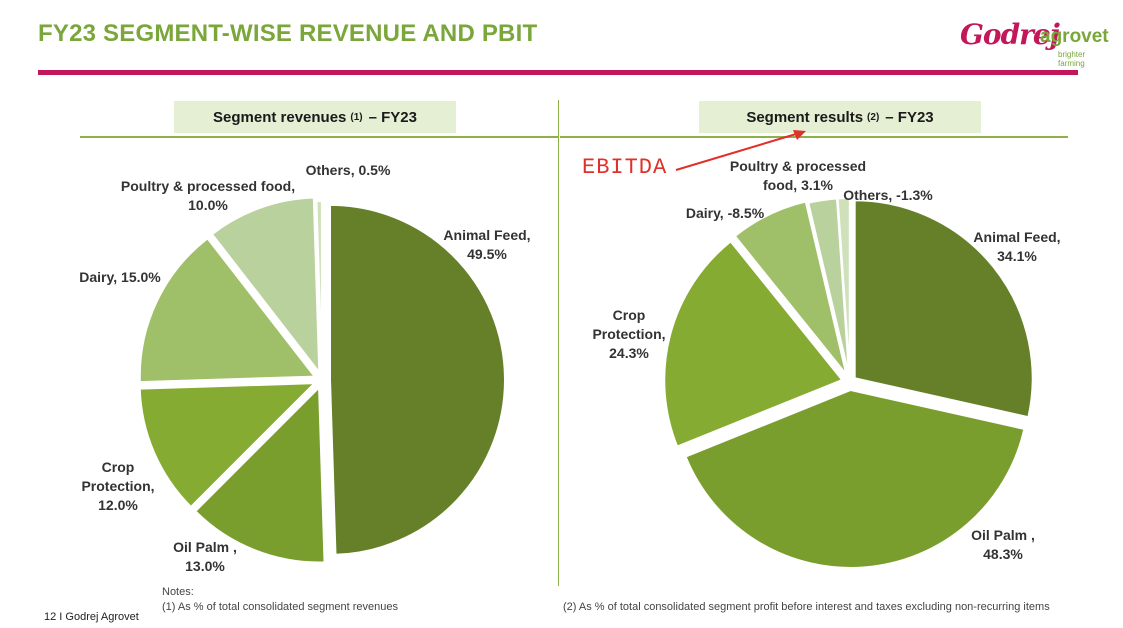 Image resolution: width=1123 pixels, height=628 pixels. Describe the element at coordinates (280, 117) in the screenshot. I see `left-chart-title-text: Segment revenues` at that location.